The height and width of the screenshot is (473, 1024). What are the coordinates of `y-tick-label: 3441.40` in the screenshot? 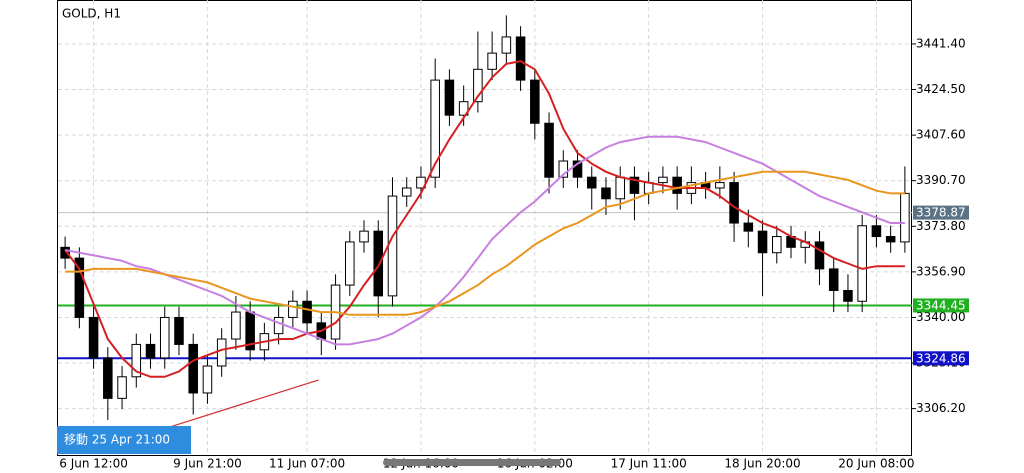 It's located at (941, 43).